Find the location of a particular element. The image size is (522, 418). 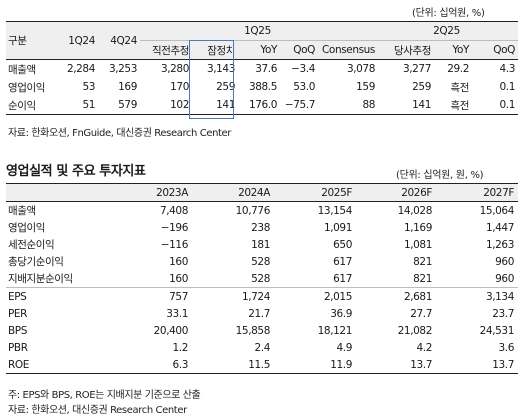

table1-col-header: 1Q24 is located at coordinates (76, 40).